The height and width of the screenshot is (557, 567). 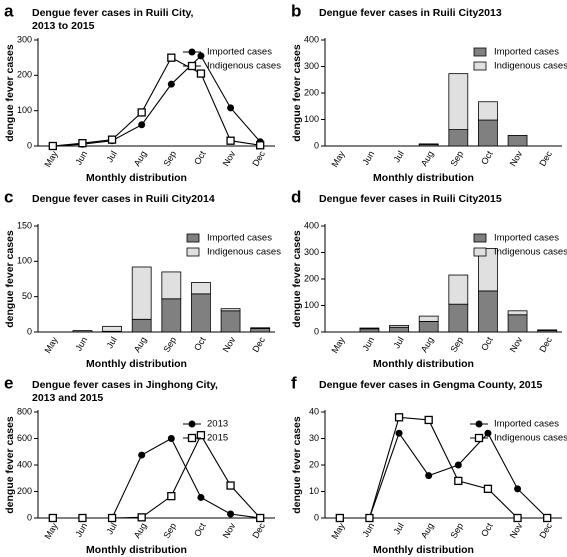 I want to click on y-tick-label: 200, so click(x=311, y=278).